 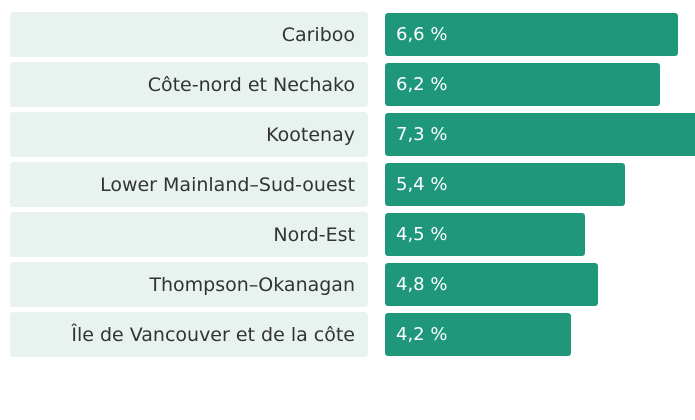 I want to click on bar: 4,5 %, so click(x=485, y=234).